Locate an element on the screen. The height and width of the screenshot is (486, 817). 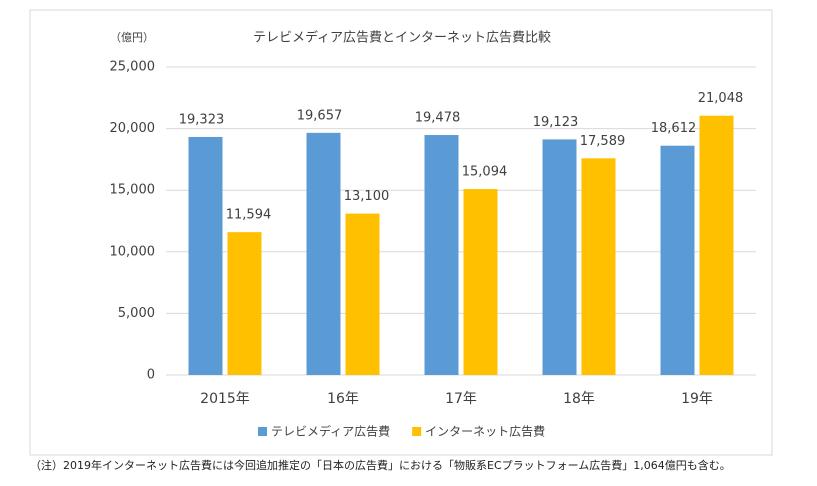
x-tick-label: 2015年 is located at coordinates (225, 399).